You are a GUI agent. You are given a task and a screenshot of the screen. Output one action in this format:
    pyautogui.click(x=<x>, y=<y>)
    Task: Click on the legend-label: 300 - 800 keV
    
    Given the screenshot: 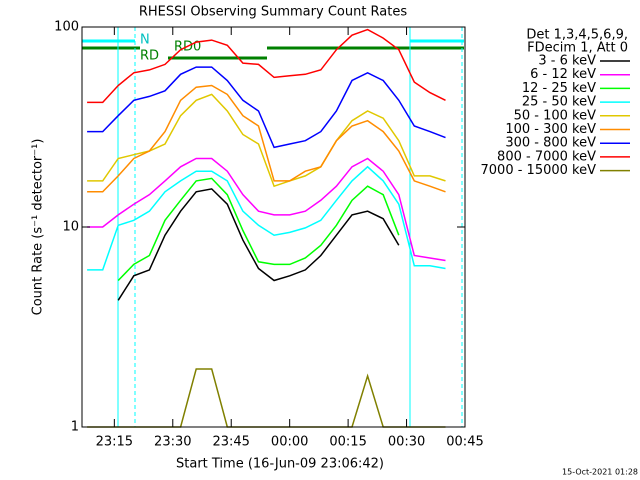 What is the action you would take?
    pyautogui.click(x=550, y=143)
    